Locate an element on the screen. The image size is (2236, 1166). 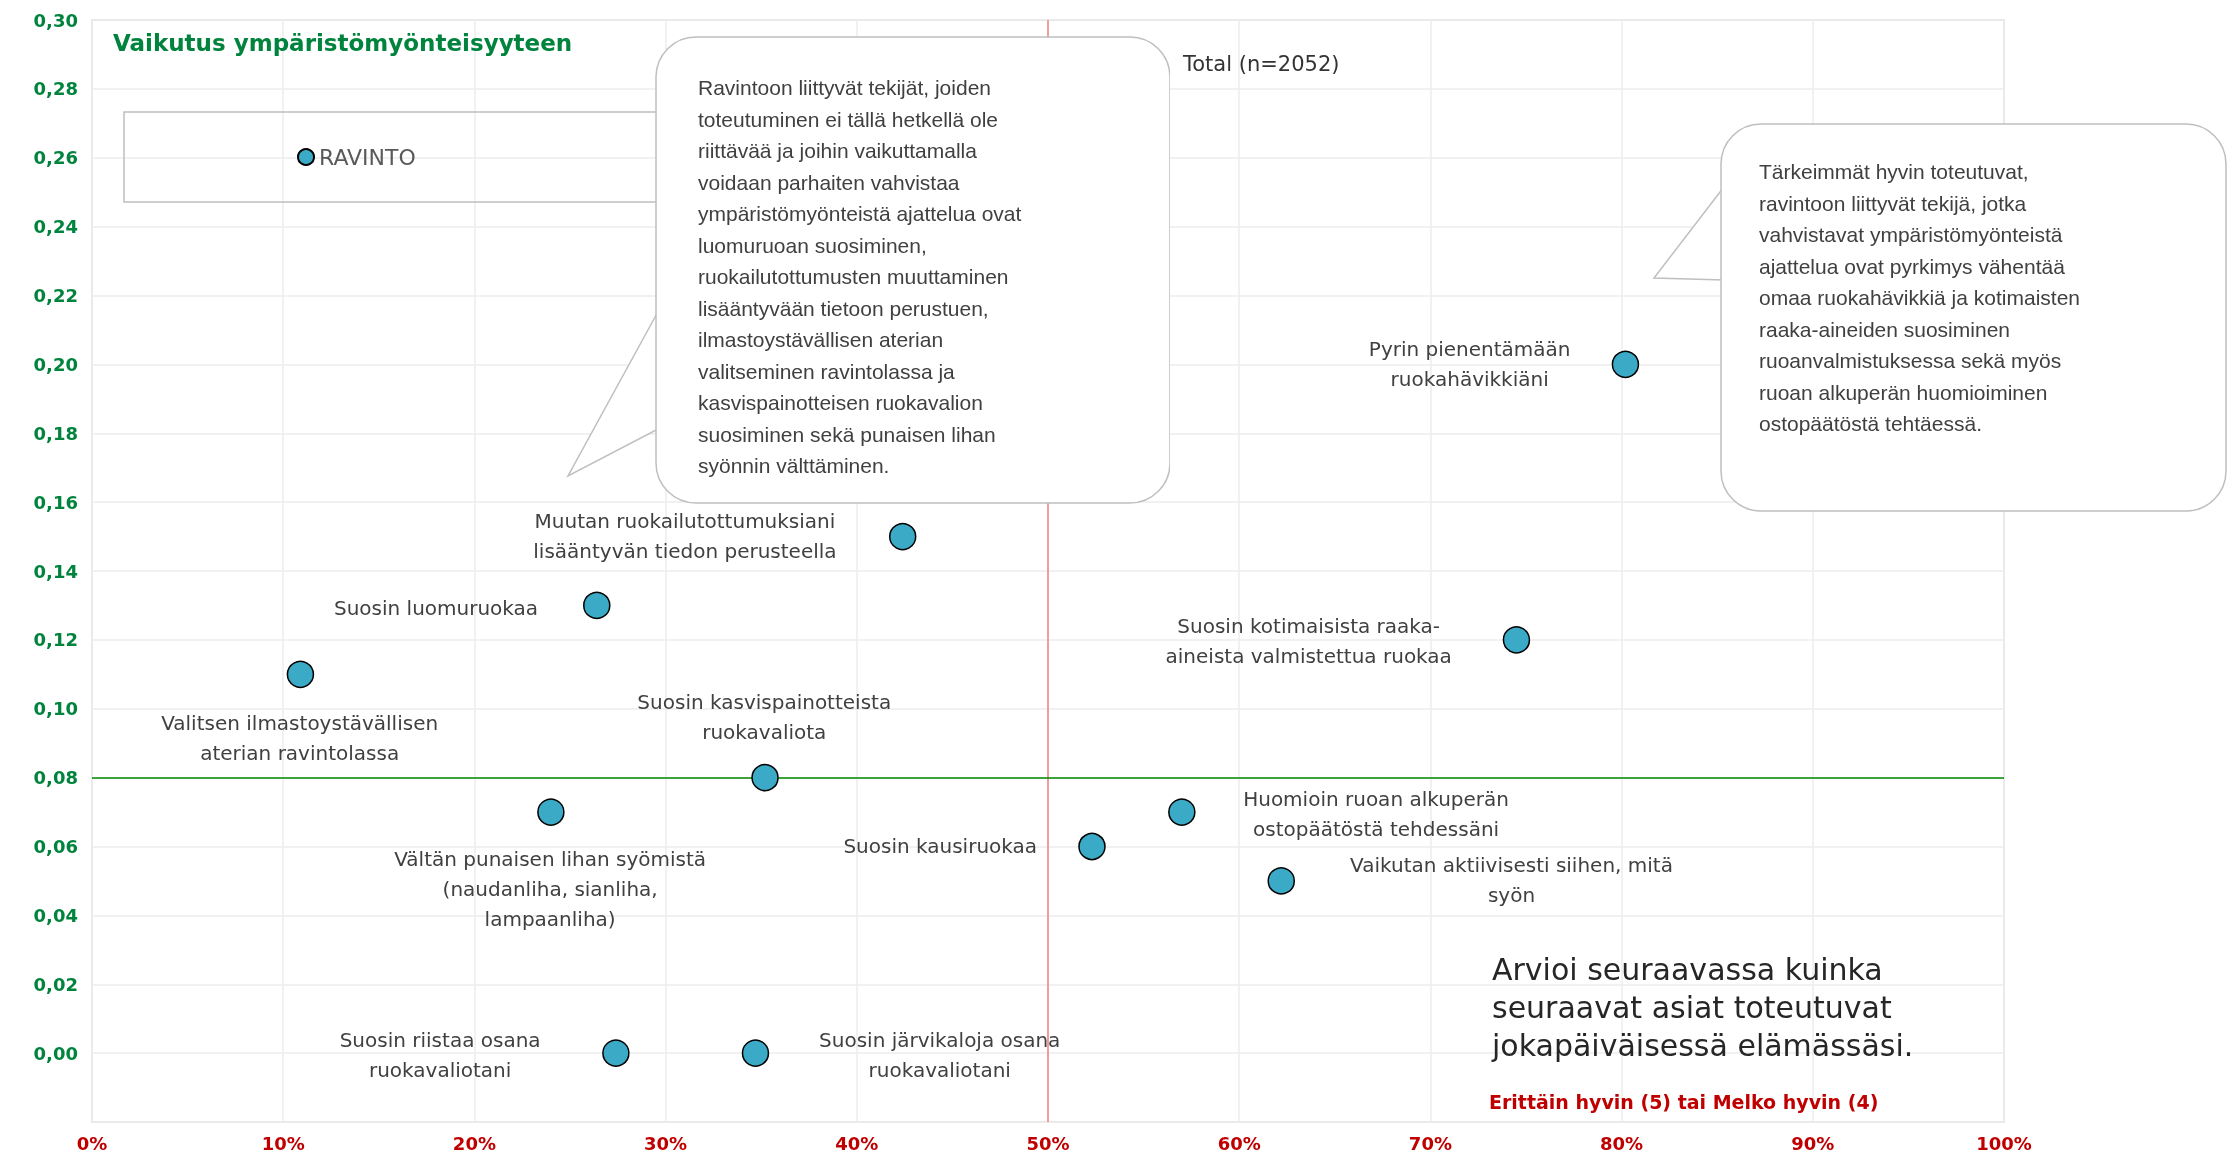
y-tick-label: 0,10 is located at coordinates (55, 709).